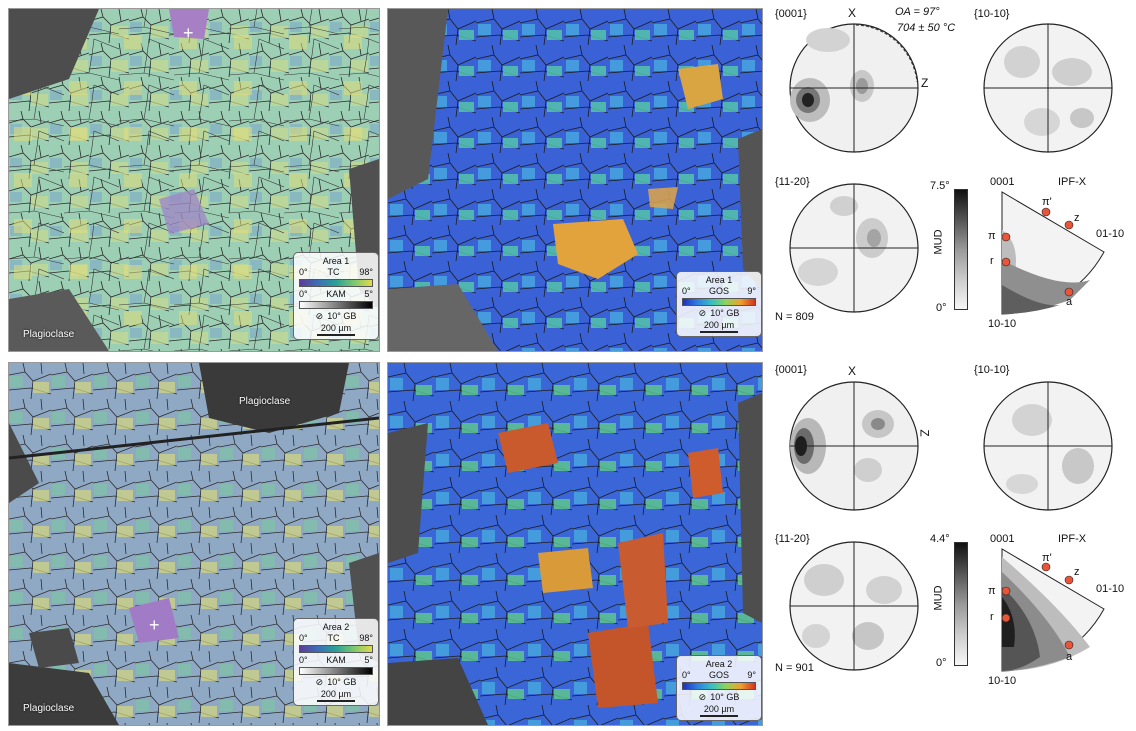 Image resolution: width=1136 pixels, height=731 pixels. Describe the element at coordinates (794, 317) in the screenshot. I see `grain-count: N = 809` at that location.